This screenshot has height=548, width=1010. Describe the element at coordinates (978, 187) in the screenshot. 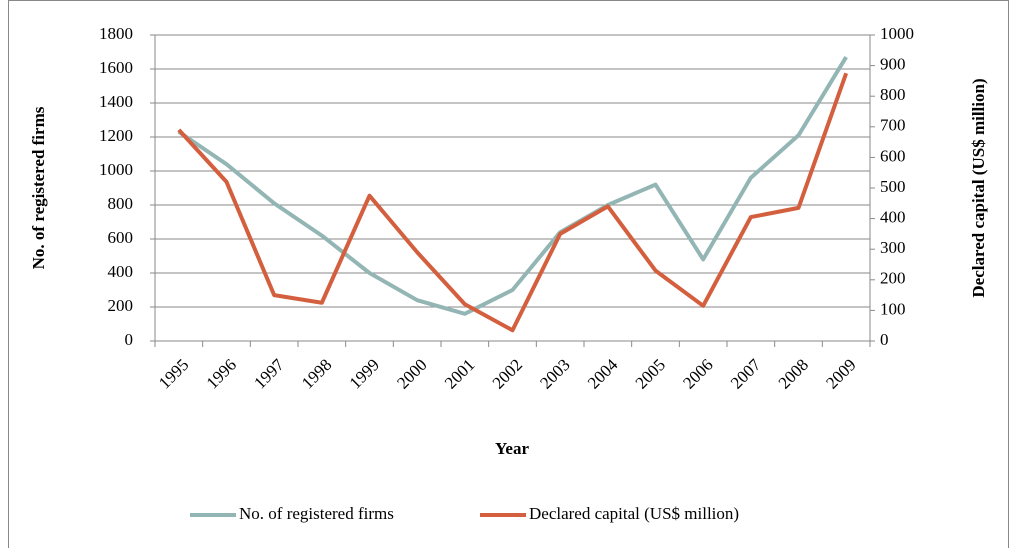

I see `y2-axis-label: Declared capital (US$ million)` at that location.